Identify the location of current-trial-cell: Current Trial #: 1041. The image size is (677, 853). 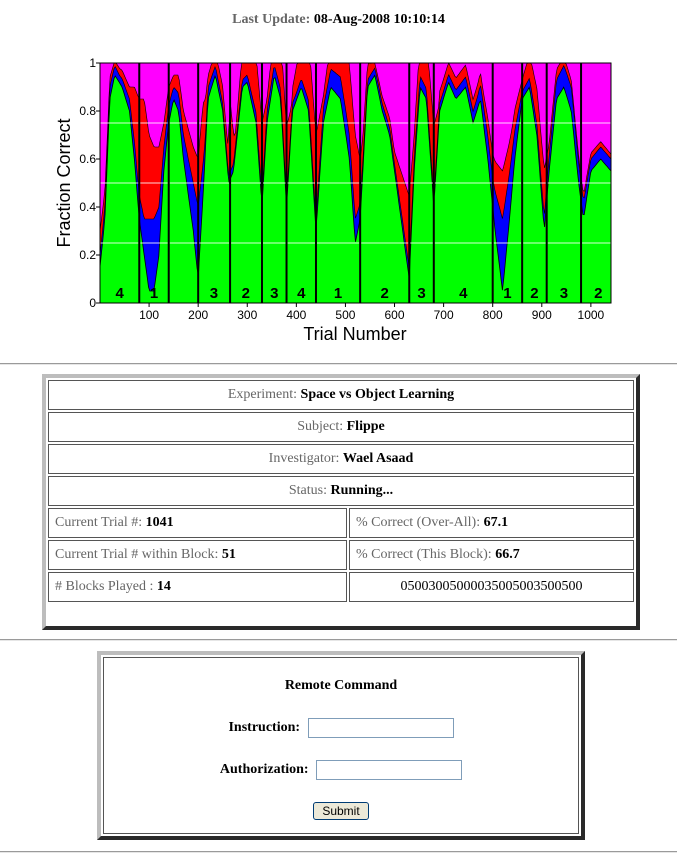
(197, 523).